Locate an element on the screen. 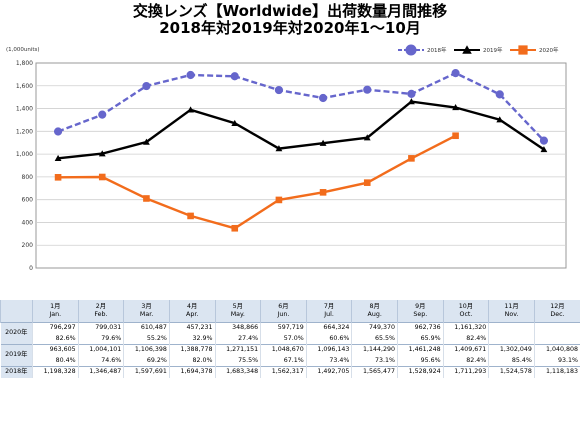 The image size is (580, 423). table-pct-cell: 85.4% is located at coordinates (511, 361).